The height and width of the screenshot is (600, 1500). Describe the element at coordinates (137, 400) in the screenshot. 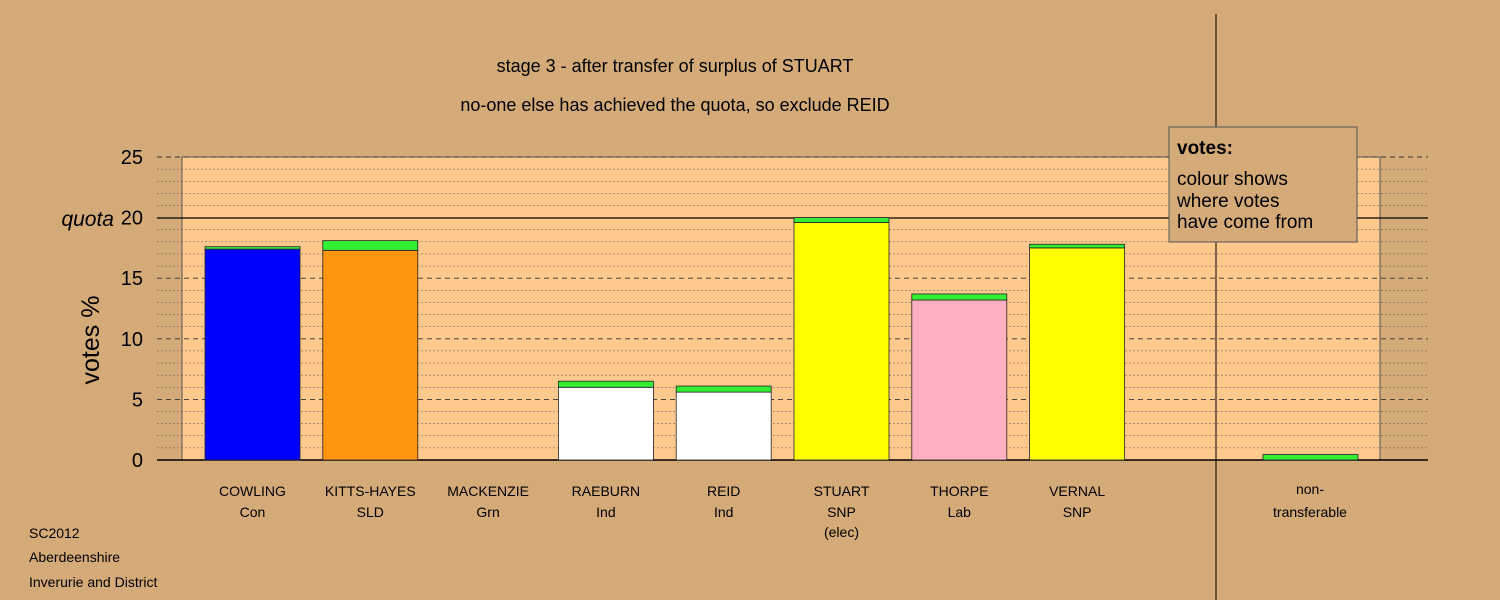

I see `y-tick-label: 5` at that location.